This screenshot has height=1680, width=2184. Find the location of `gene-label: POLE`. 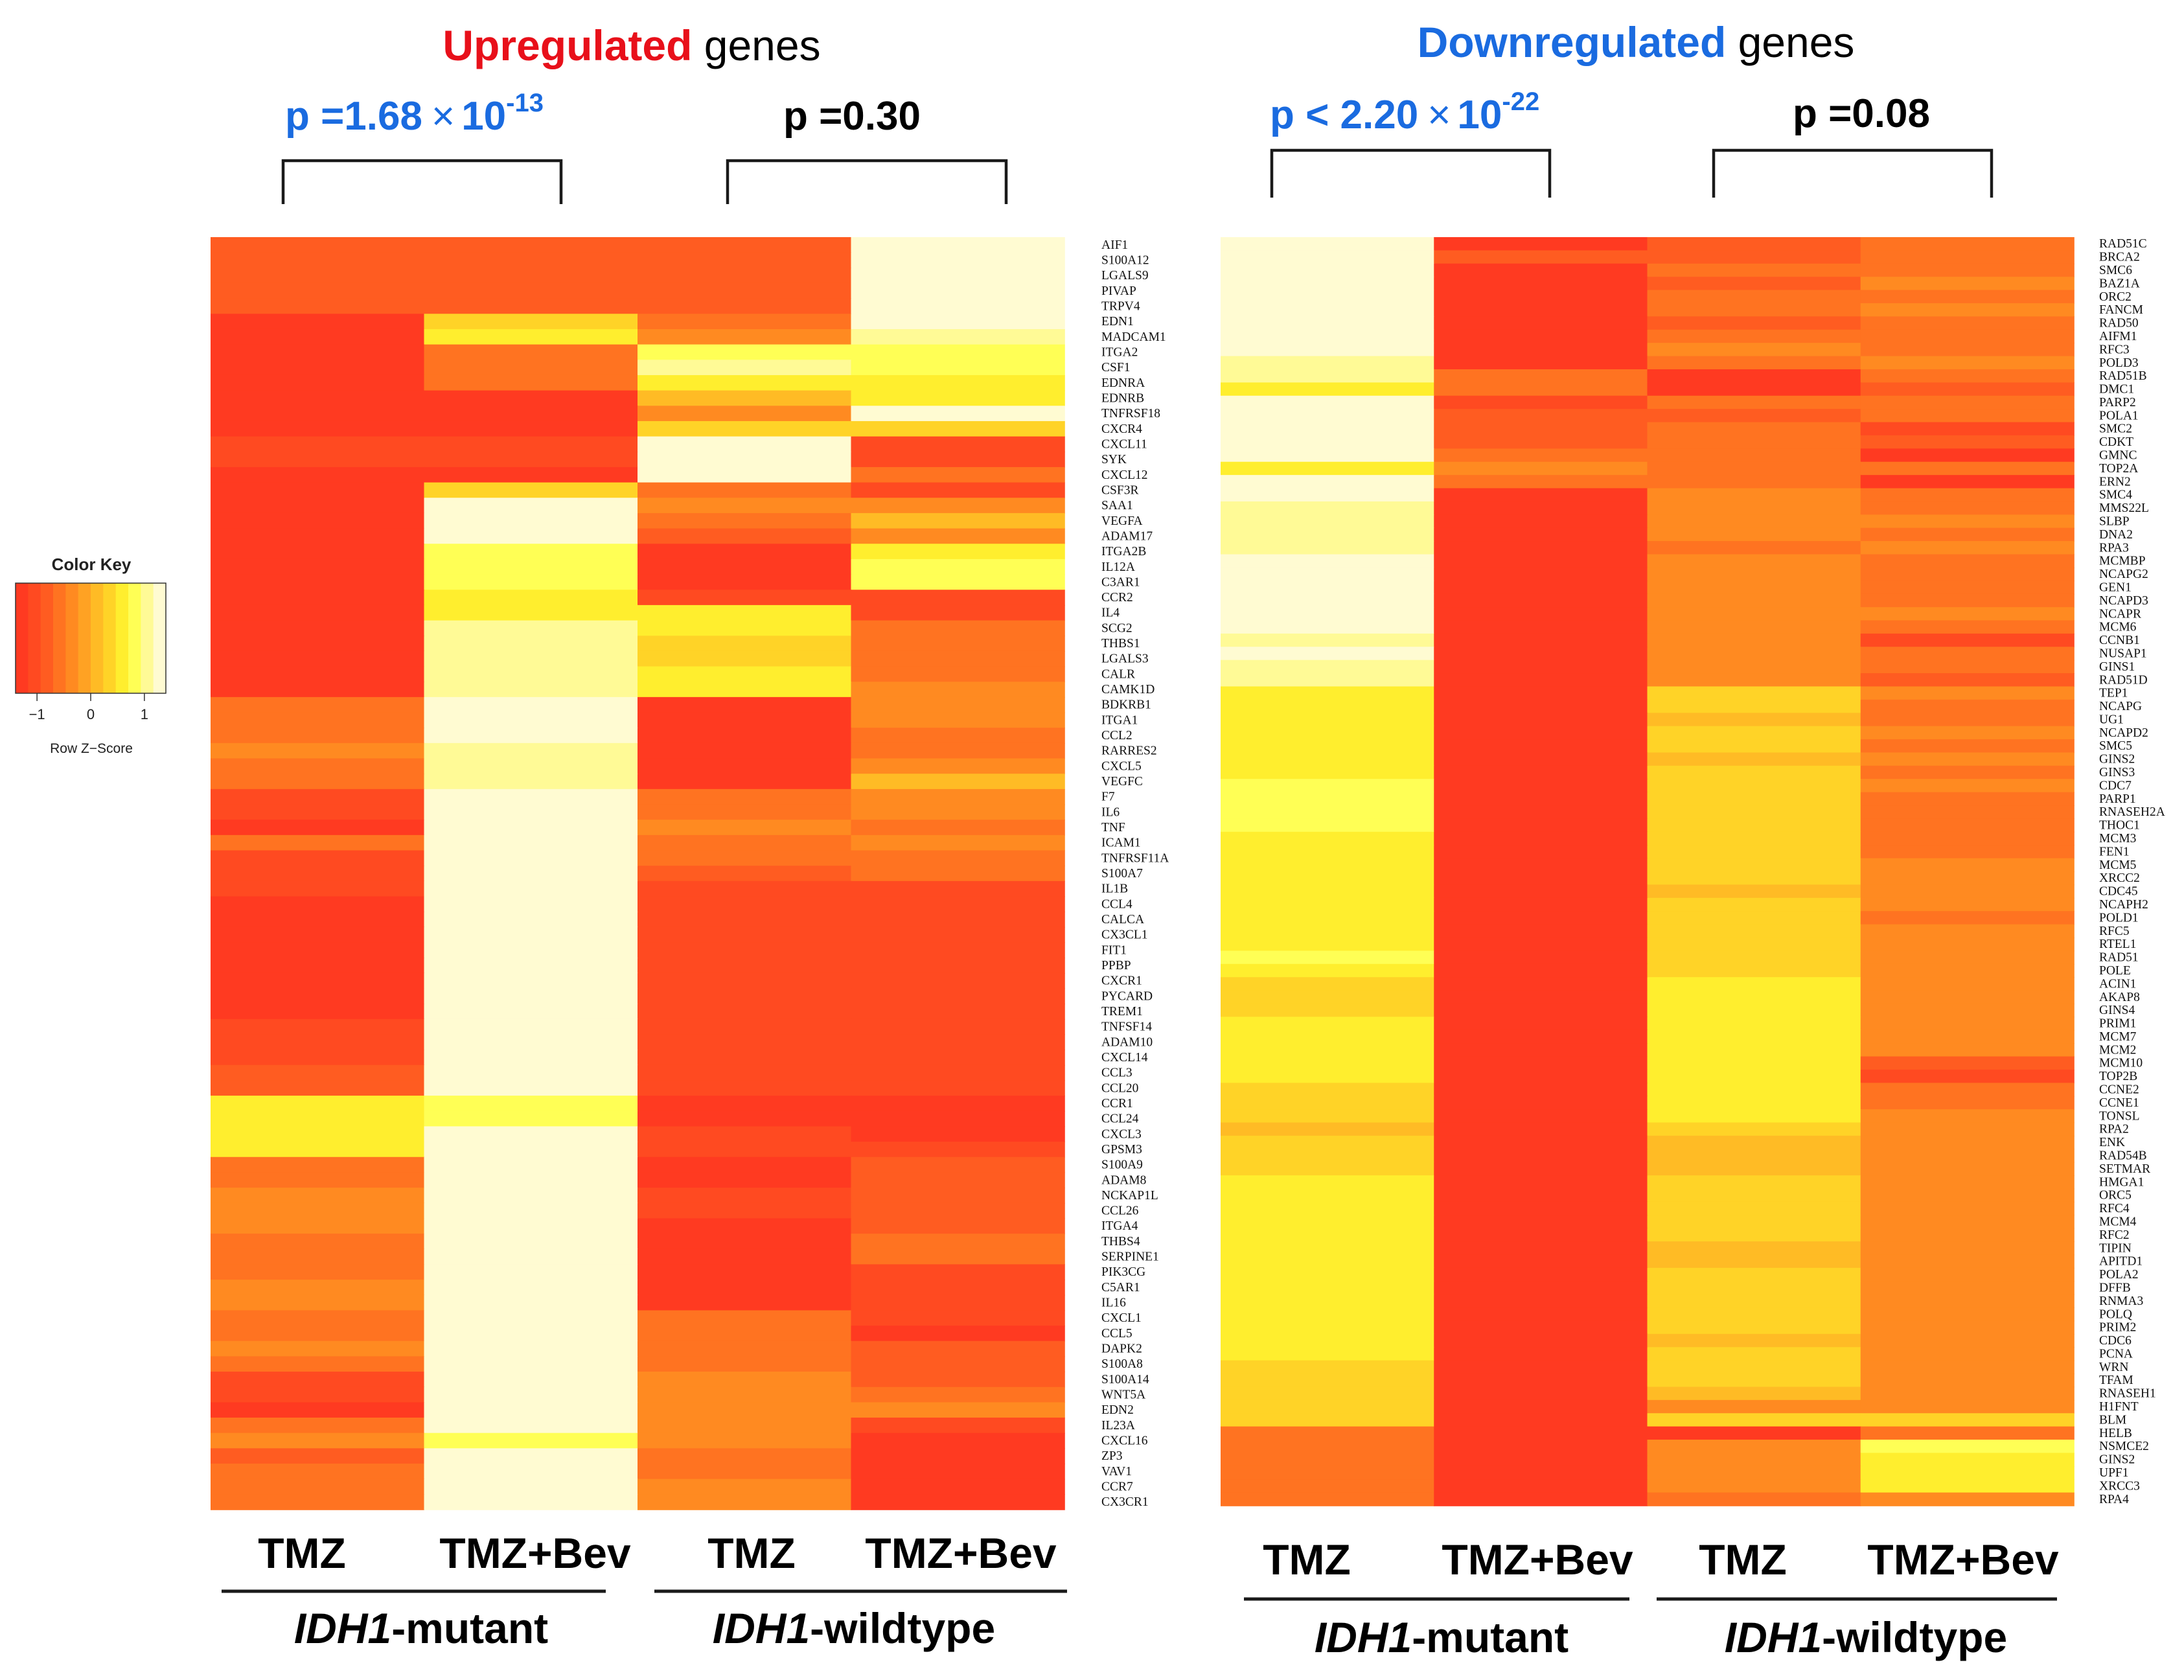

gene-label: POLE is located at coordinates (2115, 971).